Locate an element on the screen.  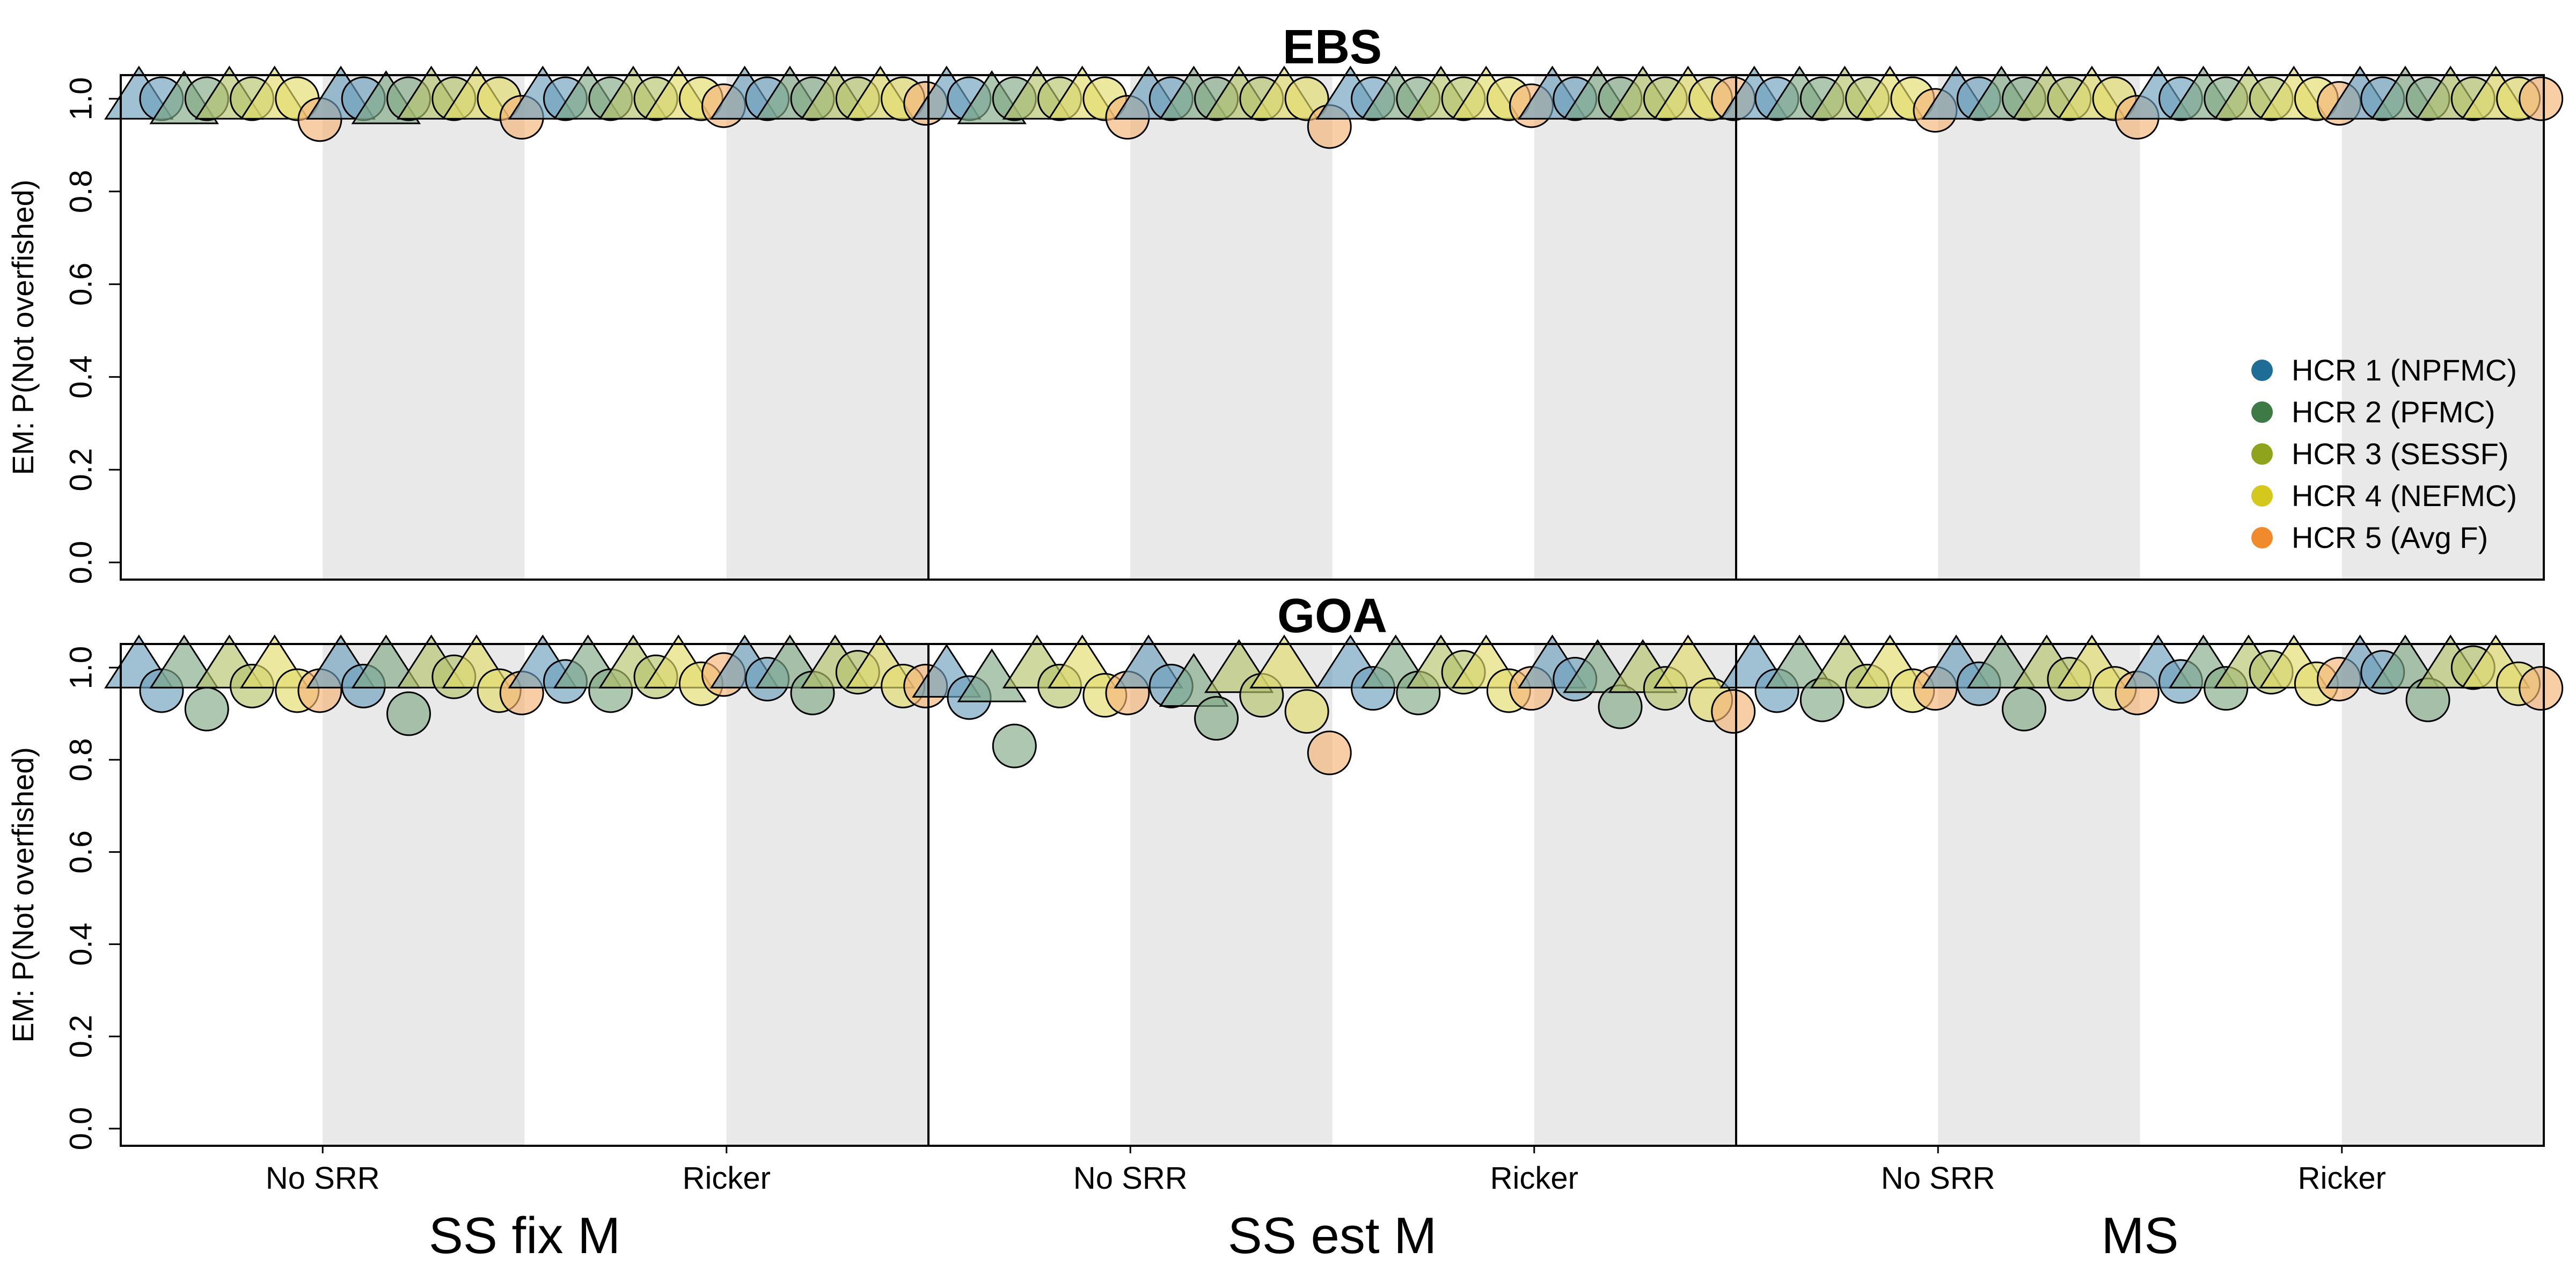
legend-label: HCR 5 (Avg F) is located at coordinates (2390, 537).